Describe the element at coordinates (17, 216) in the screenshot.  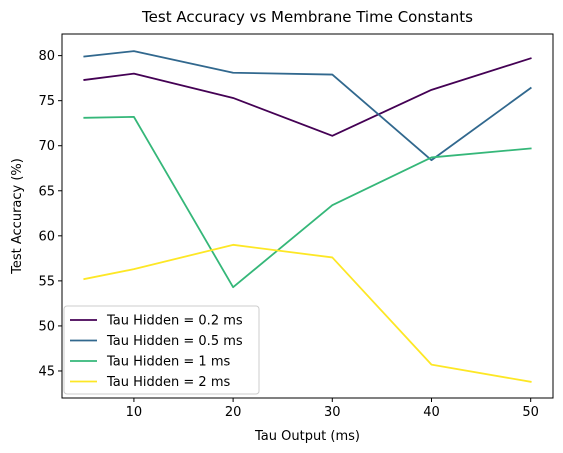
I see `y-axis-label: Test Accuracy (%)` at that location.